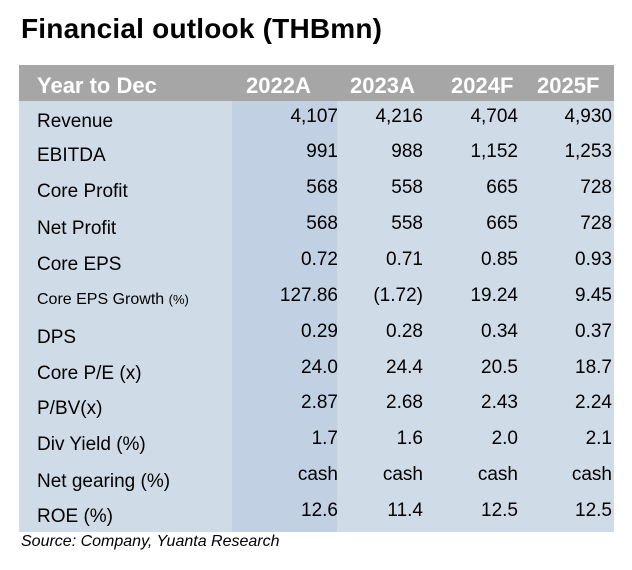 This screenshot has height=570, width=632. Describe the element at coordinates (499, 259) in the screenshot. I see `table-cell: 0.85` at that location.